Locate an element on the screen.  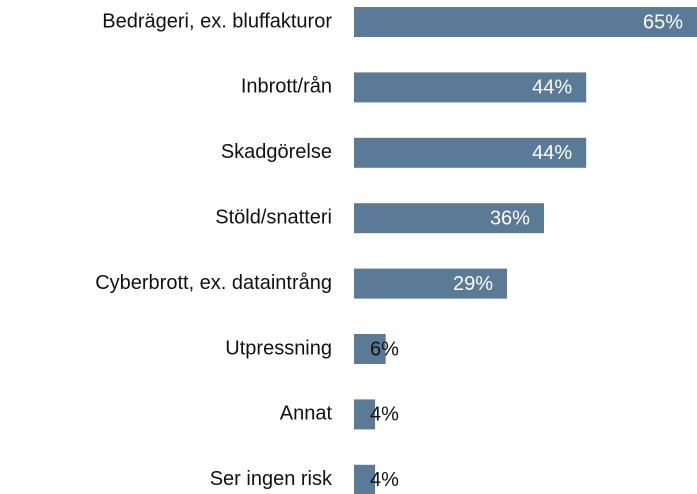
category-label: Annat is located at coordinates (306, 414).